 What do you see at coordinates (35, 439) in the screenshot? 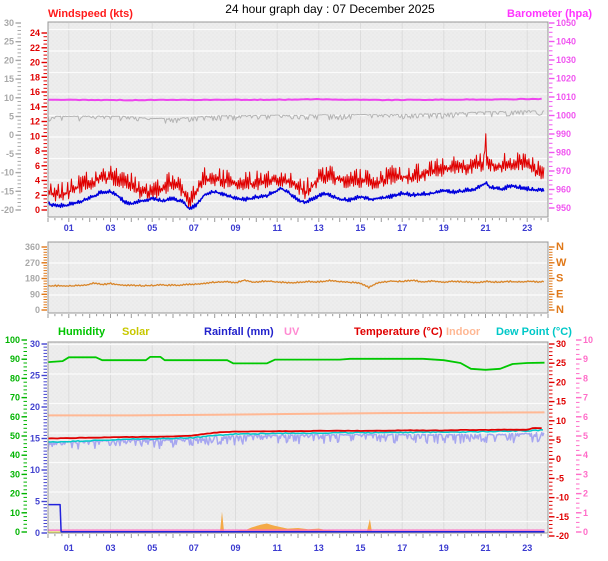
I see `rainfall-axis-label: 15` at bounding box center [35, 439].